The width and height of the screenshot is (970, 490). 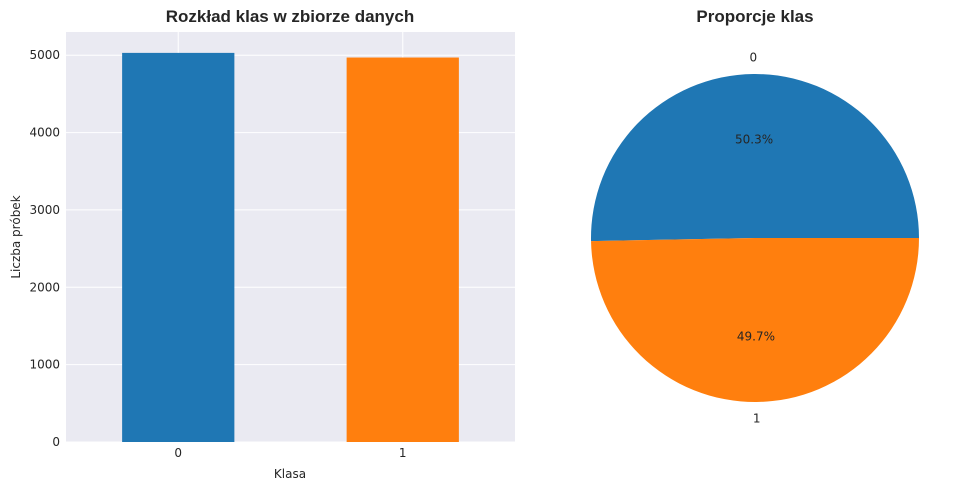 I want to click on bar-y-tick-label: 5000, so click(x=44, y=55).